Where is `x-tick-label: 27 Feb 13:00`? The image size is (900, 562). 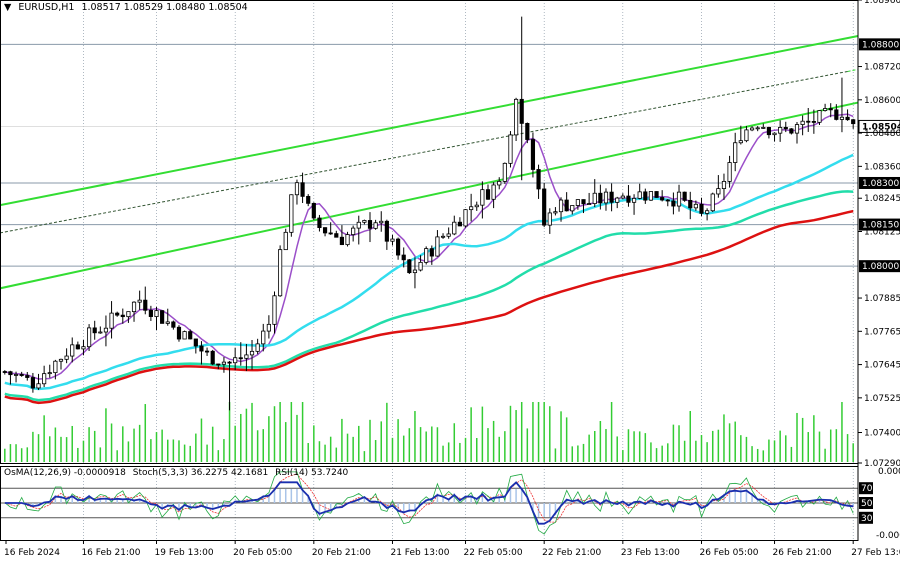
x-tick-label: 27 Feb 13:00 is located at coordinates (875, 553).